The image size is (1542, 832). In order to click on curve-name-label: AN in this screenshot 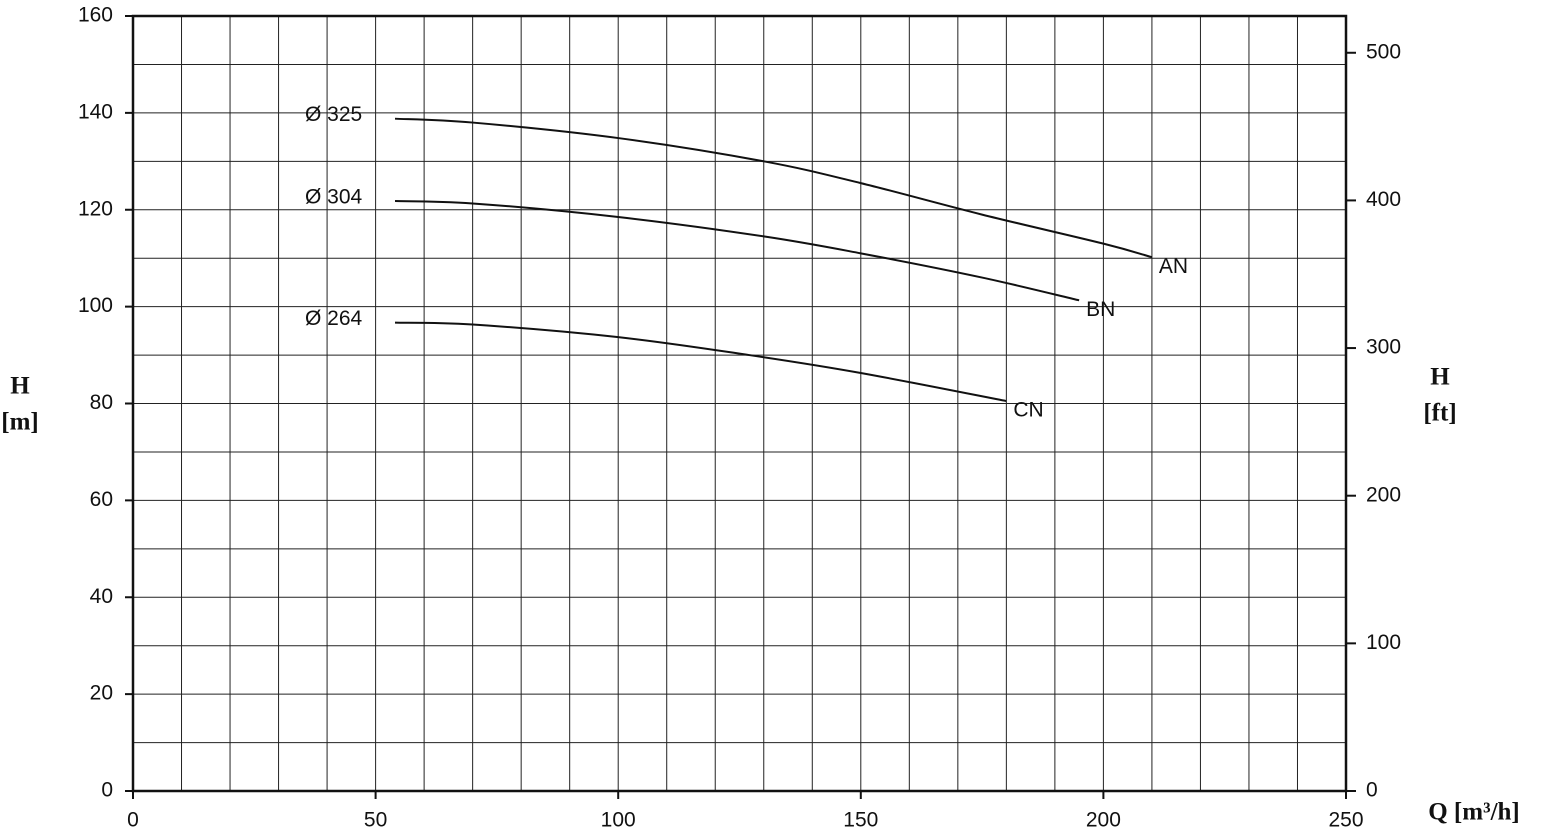, I will do `click(1173, 266)`.